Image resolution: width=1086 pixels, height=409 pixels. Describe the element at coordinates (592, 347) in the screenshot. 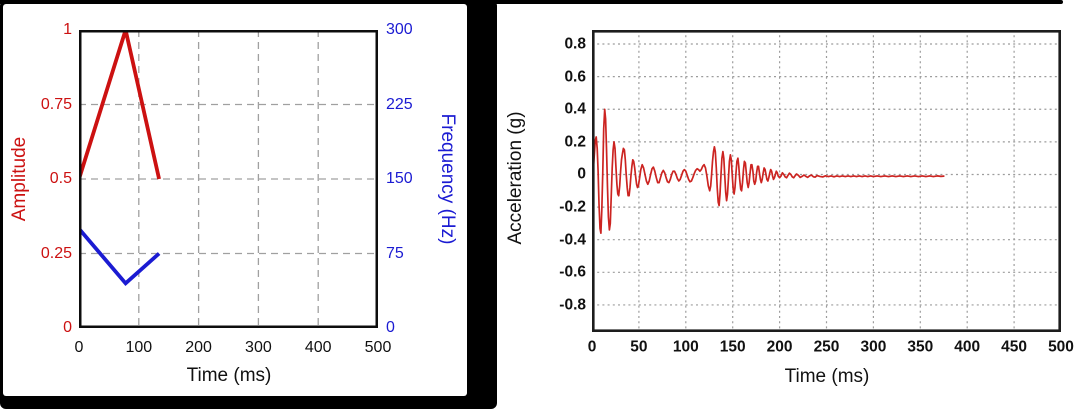

I see `right-time-tick-label: 0` at that location.